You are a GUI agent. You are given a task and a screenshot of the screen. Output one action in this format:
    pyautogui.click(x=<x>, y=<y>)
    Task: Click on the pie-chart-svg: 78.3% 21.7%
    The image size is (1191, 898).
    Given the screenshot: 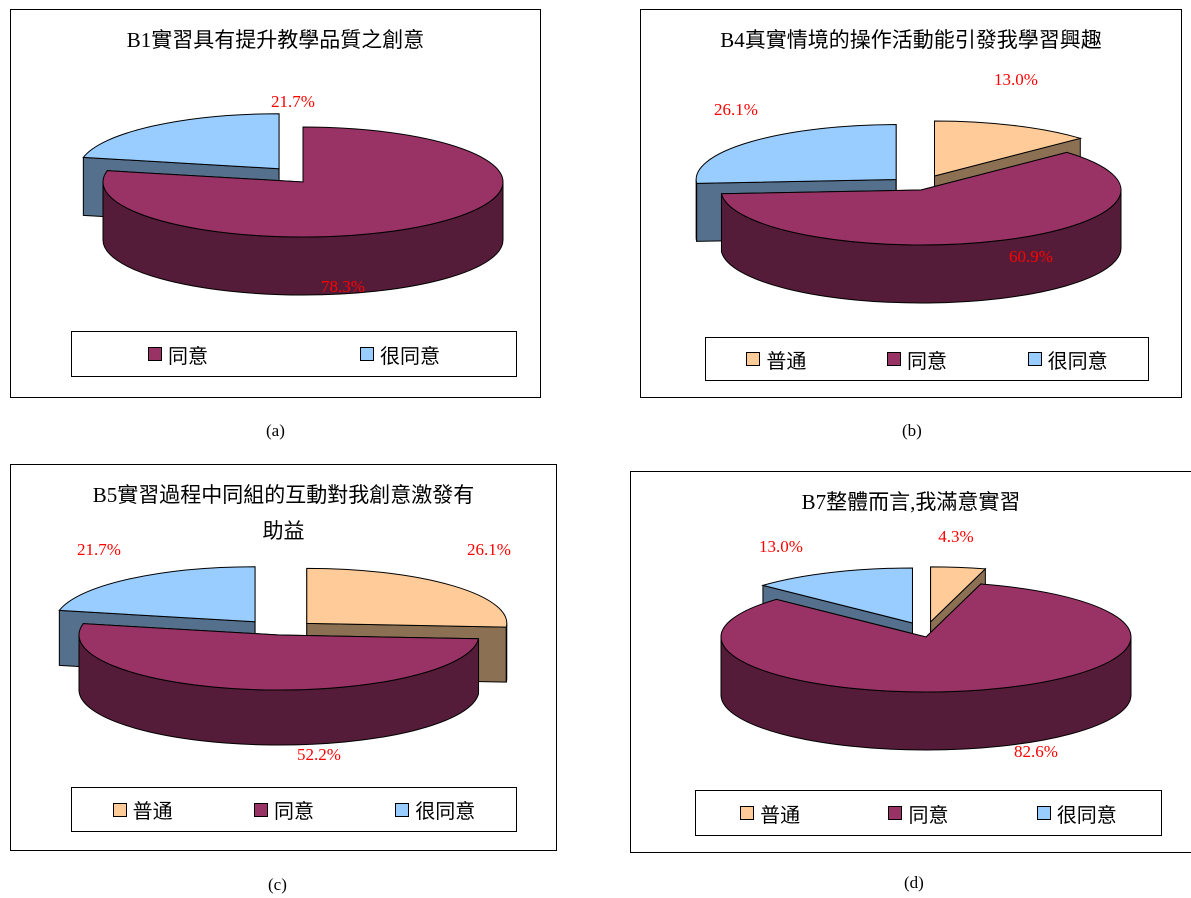 What is the action you would take?
    pyautogui.click(x=293, y=194)
    